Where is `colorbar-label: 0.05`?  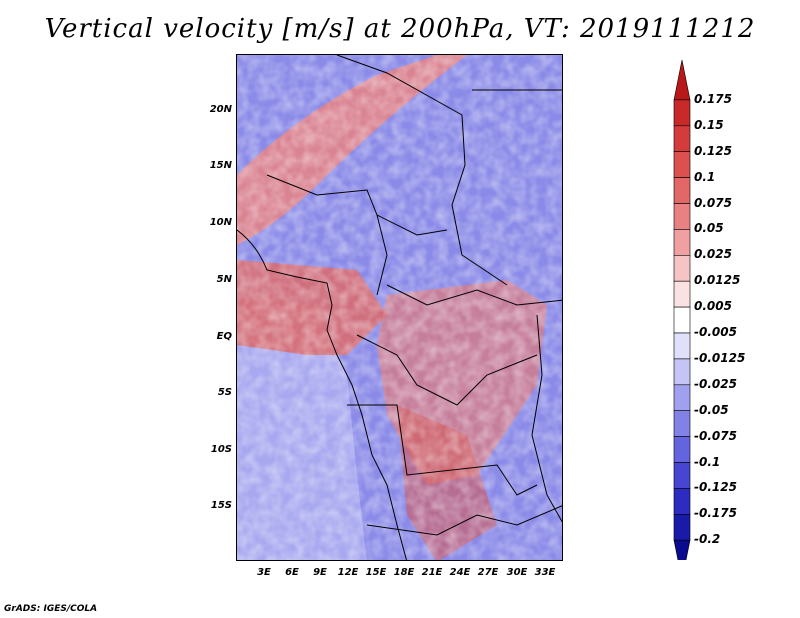 colorbar-label: 0.05 is located at coordinates (709, 228).